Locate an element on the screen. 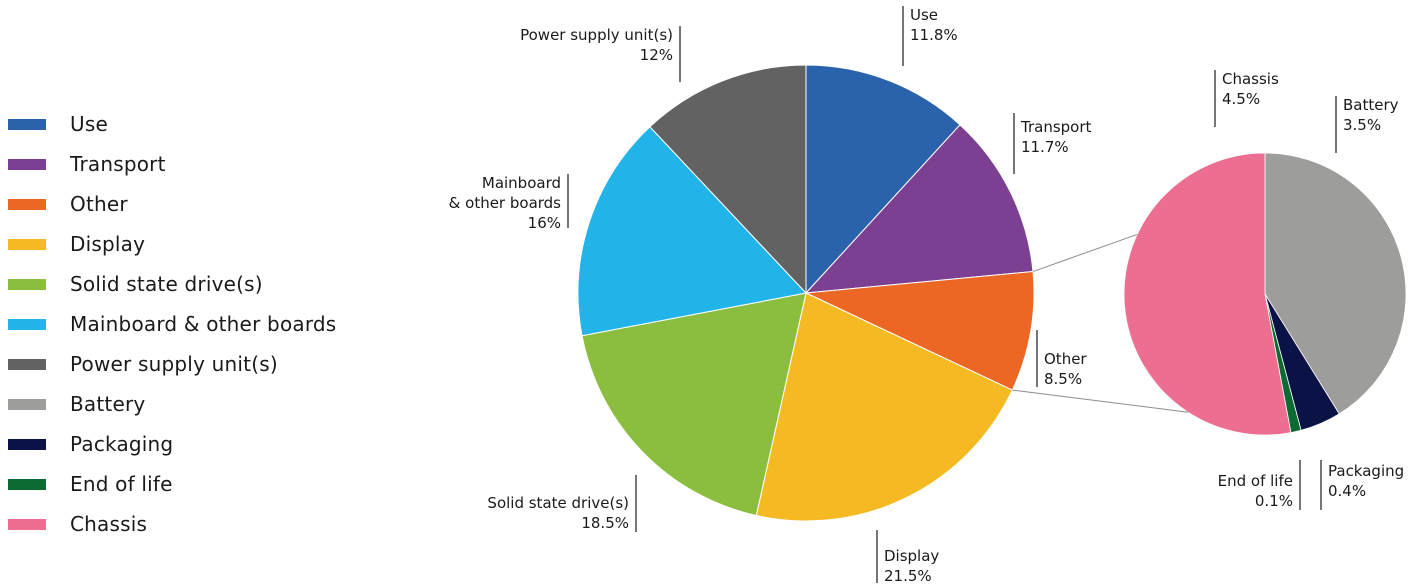  callout-value: 8.5% is located at coordinates (1063, 379).